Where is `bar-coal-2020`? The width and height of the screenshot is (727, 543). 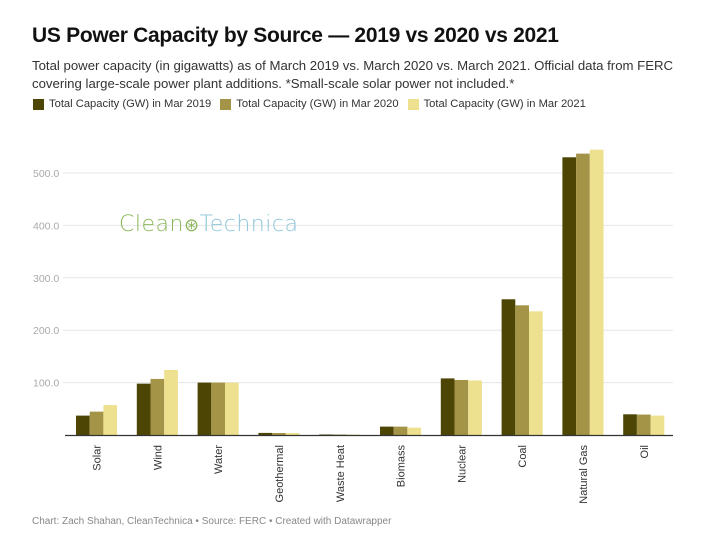
bar-coal-2020 is located at coordinates (522, 370).